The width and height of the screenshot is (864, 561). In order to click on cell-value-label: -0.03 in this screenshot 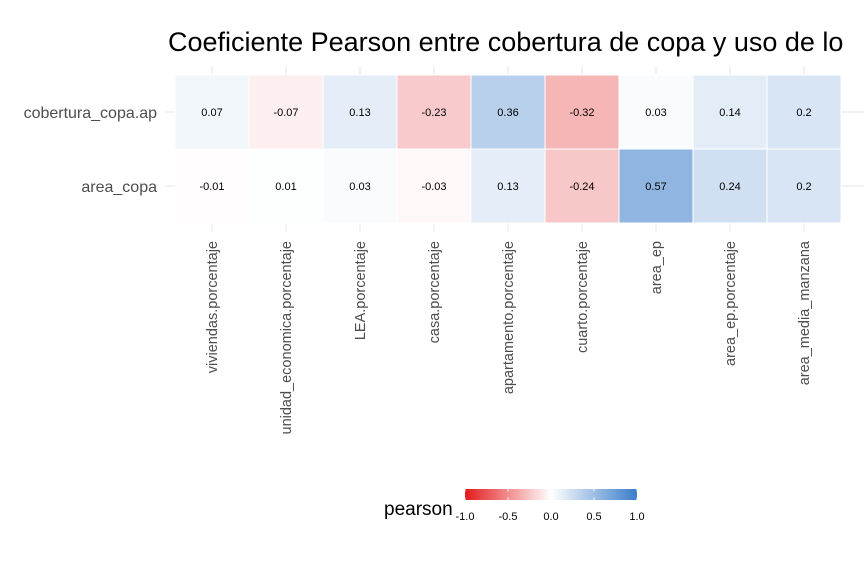, I will do `click(433, 187)`.